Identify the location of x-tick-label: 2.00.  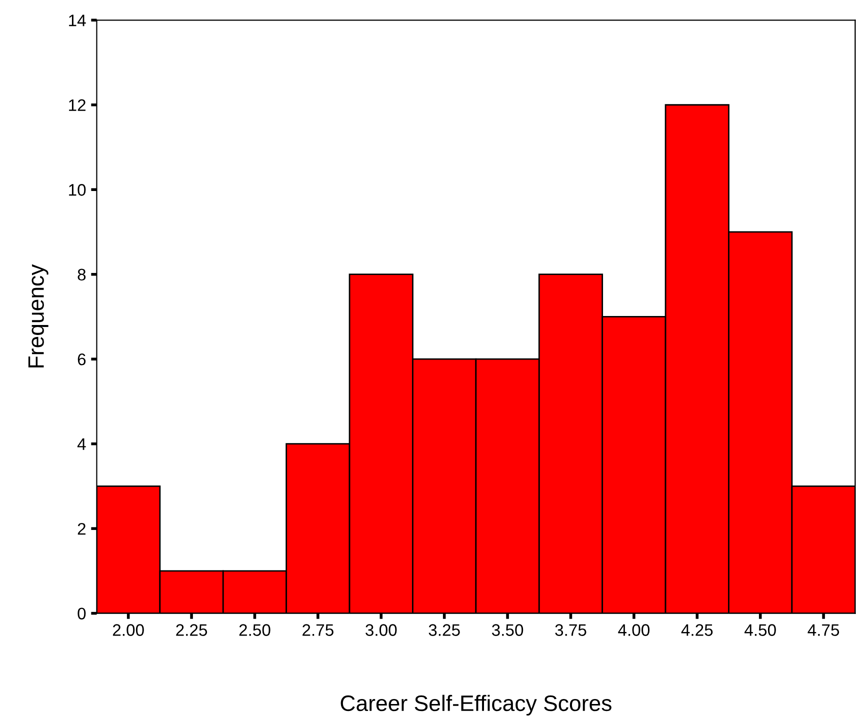
(128, 630).